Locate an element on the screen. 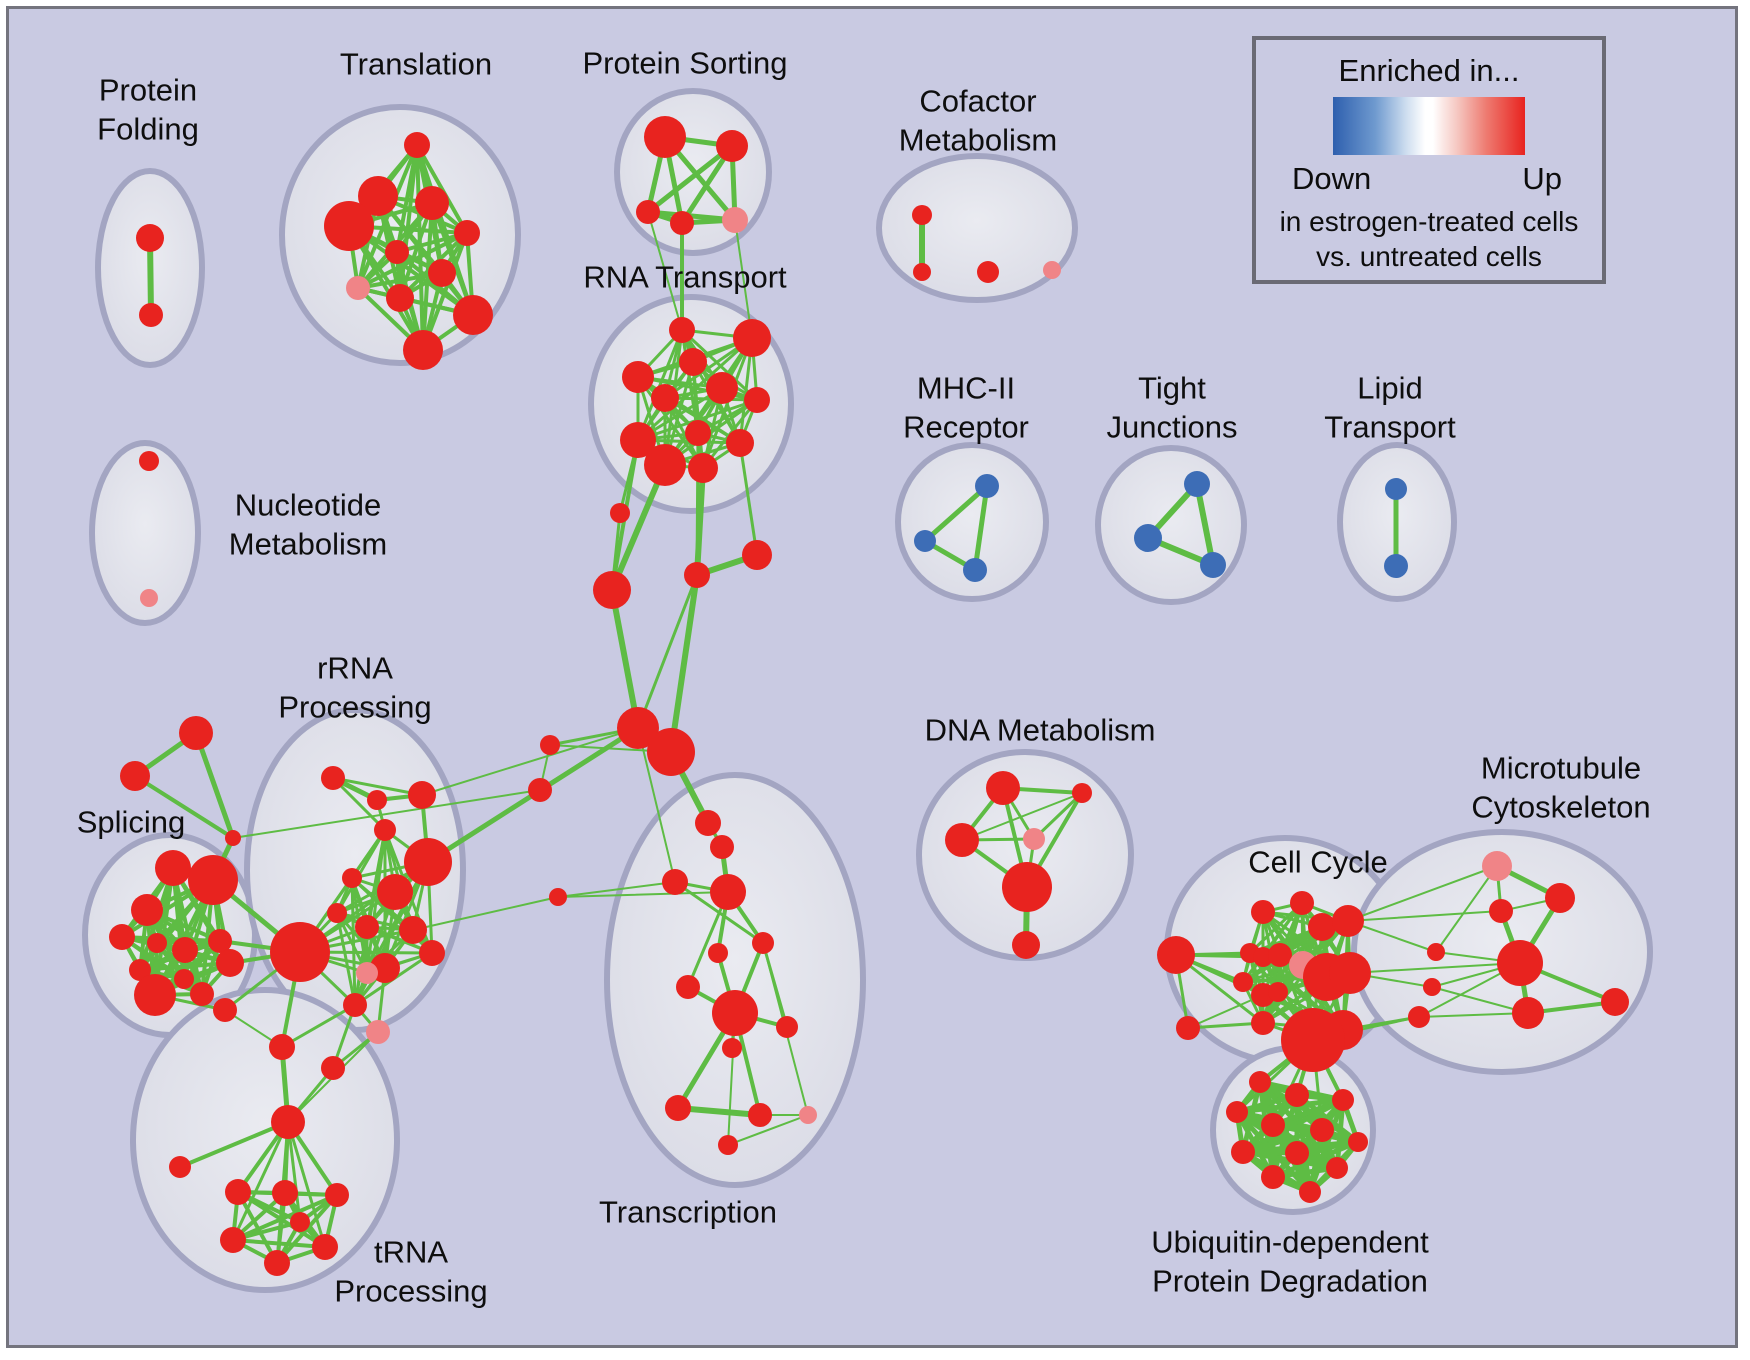 This screenshot has height=1360, width=1750. node-rt9 is located at coordinates (740, 443).